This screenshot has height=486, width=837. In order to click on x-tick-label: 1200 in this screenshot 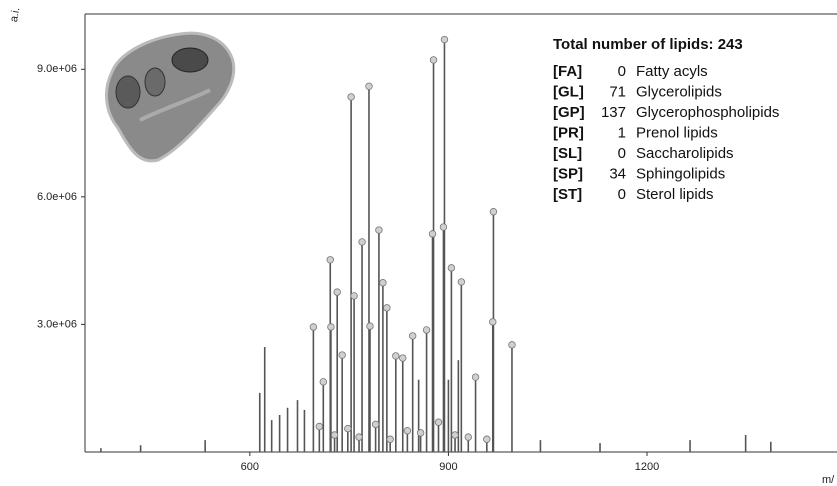, I will do `click(647, 467)`.